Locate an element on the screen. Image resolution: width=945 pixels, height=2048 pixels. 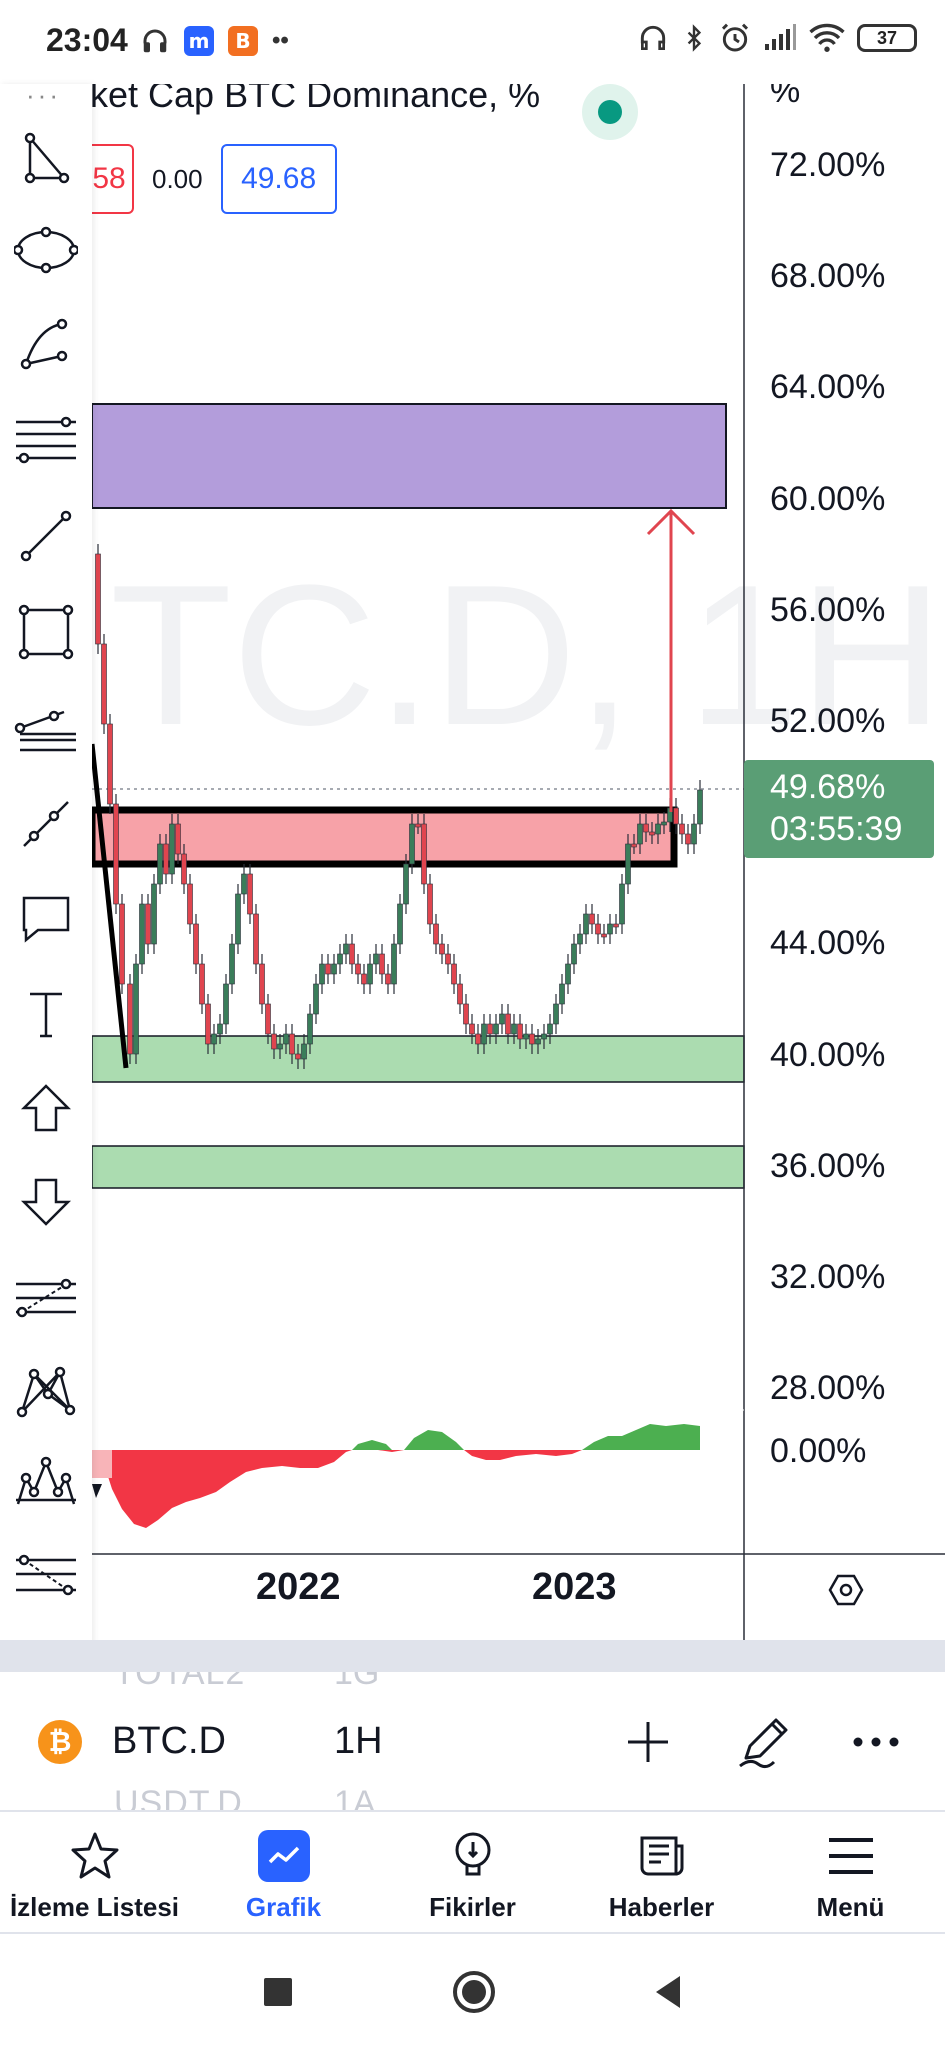
panel-separator is located at coordinates (472, 1656).